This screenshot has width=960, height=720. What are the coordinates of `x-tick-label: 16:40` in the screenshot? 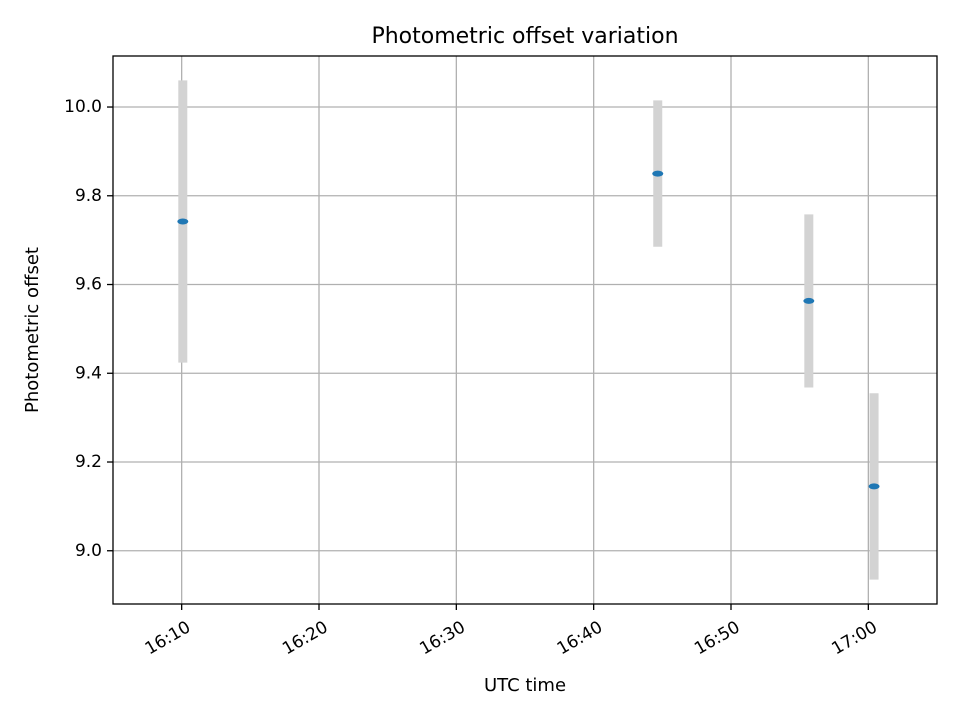 It's located at (580, 638).